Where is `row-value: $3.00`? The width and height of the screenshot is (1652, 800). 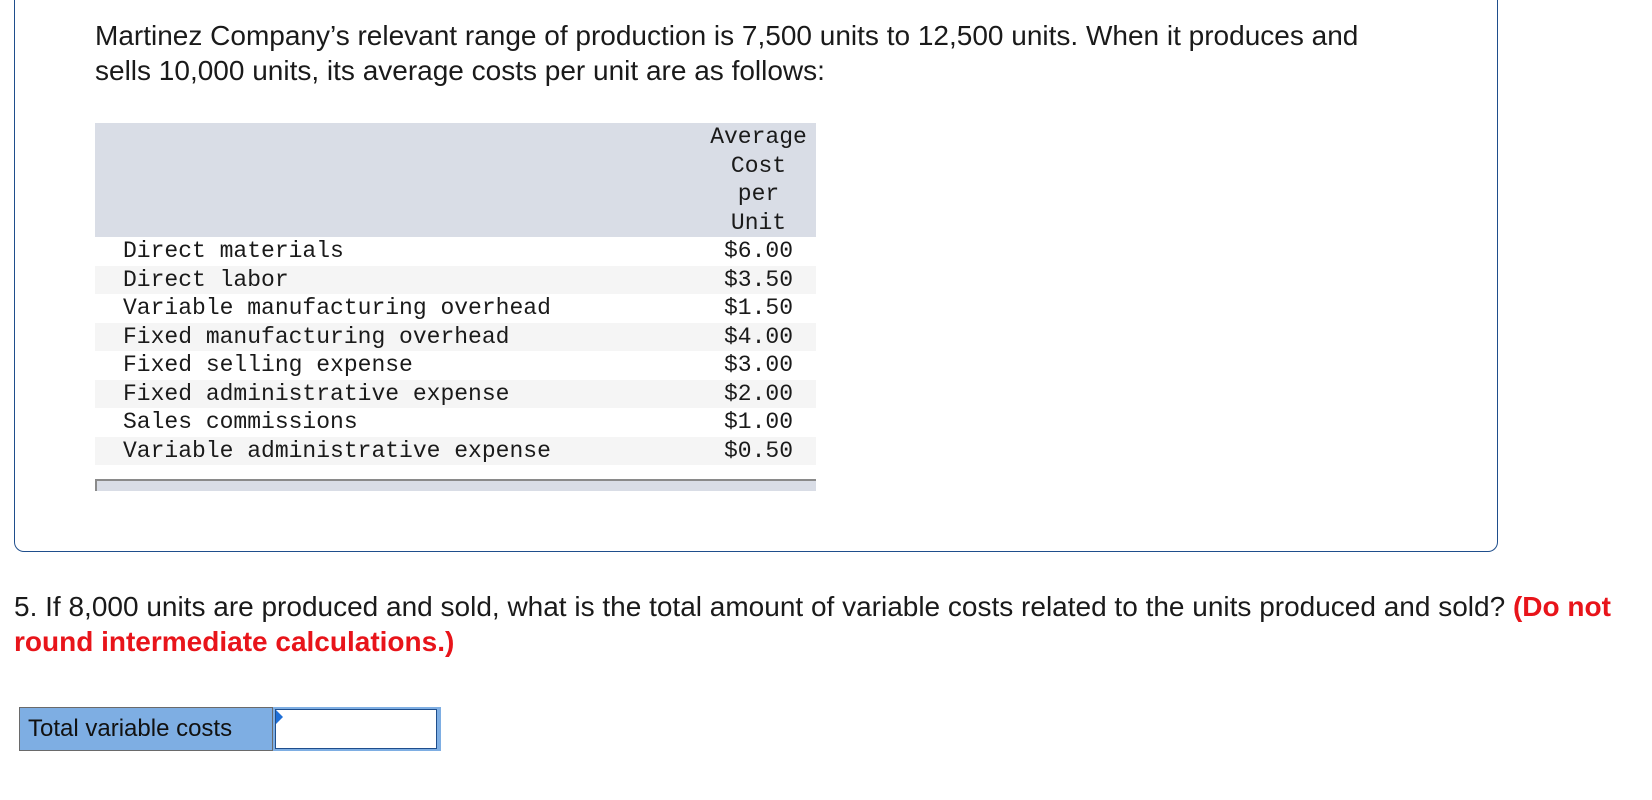 row-value: $3.00 is located at coordinates (758, 365).